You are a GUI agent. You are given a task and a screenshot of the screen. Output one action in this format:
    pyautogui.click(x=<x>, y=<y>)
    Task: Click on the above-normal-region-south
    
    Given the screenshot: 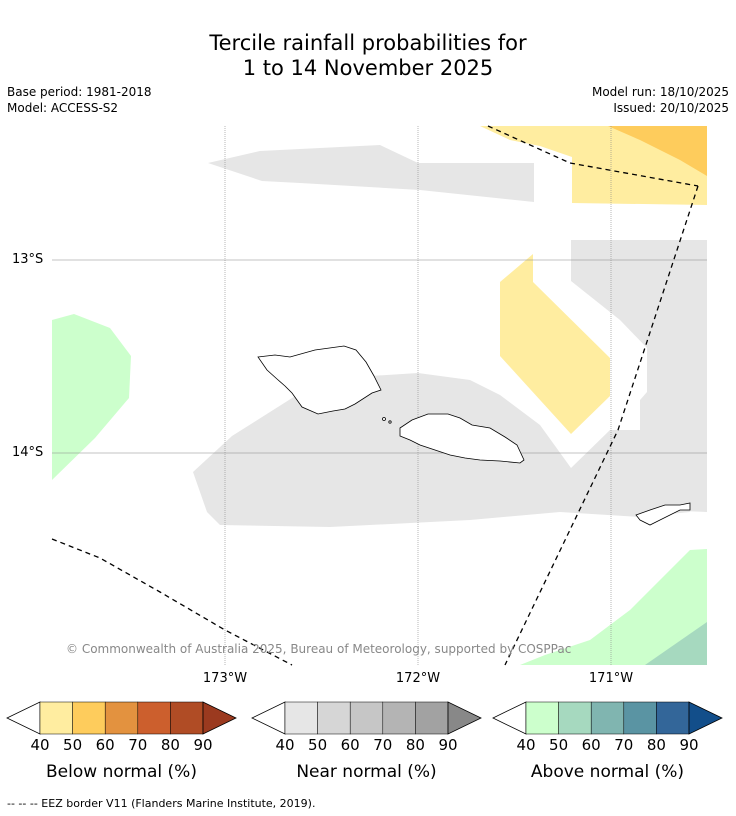 What is the action you would take?
    pyautogui.click(x=613, y=607)
    